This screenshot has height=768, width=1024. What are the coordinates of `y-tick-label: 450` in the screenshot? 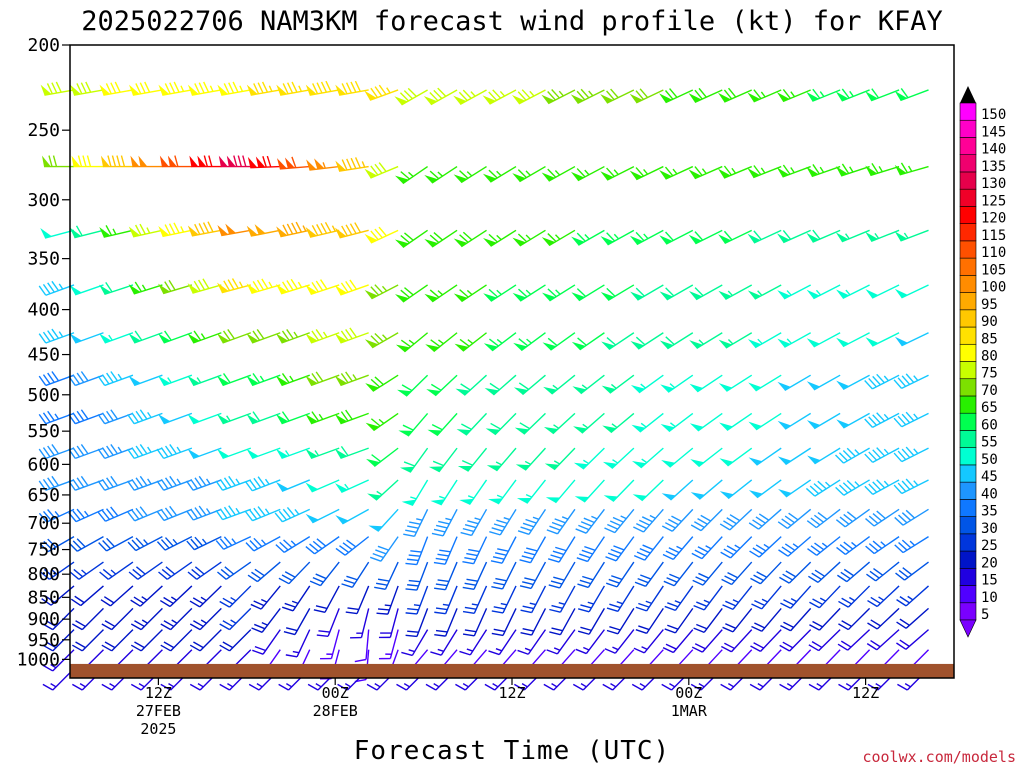 It's located at (43, 355).